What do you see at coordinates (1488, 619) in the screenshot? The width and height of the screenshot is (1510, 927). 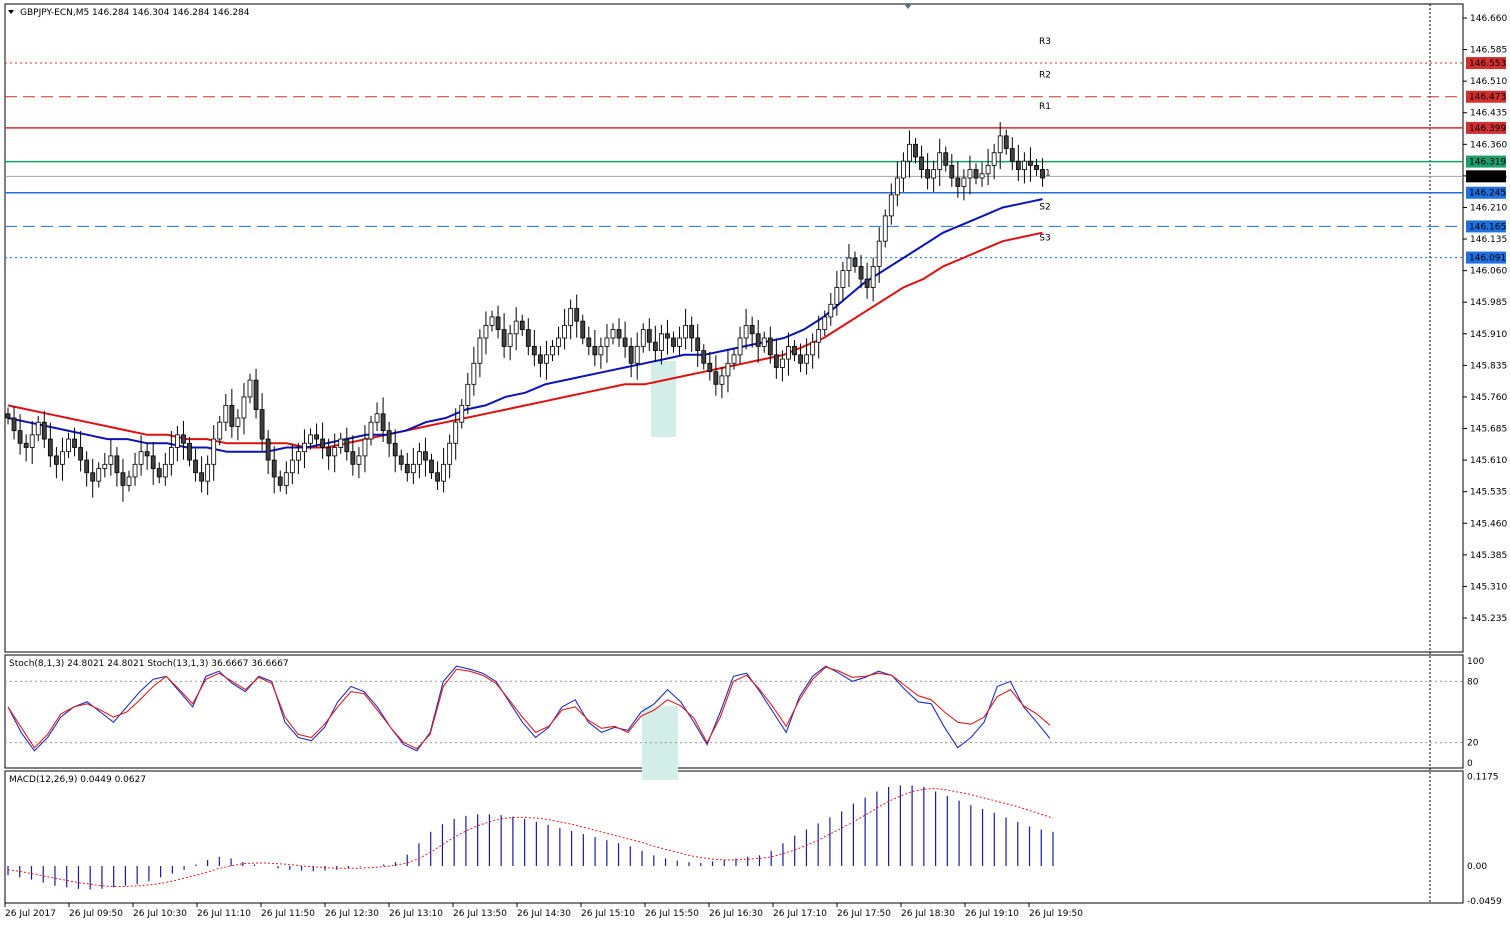 I see `price-tick-label: 145.235` at bounding box center [1488, 619].